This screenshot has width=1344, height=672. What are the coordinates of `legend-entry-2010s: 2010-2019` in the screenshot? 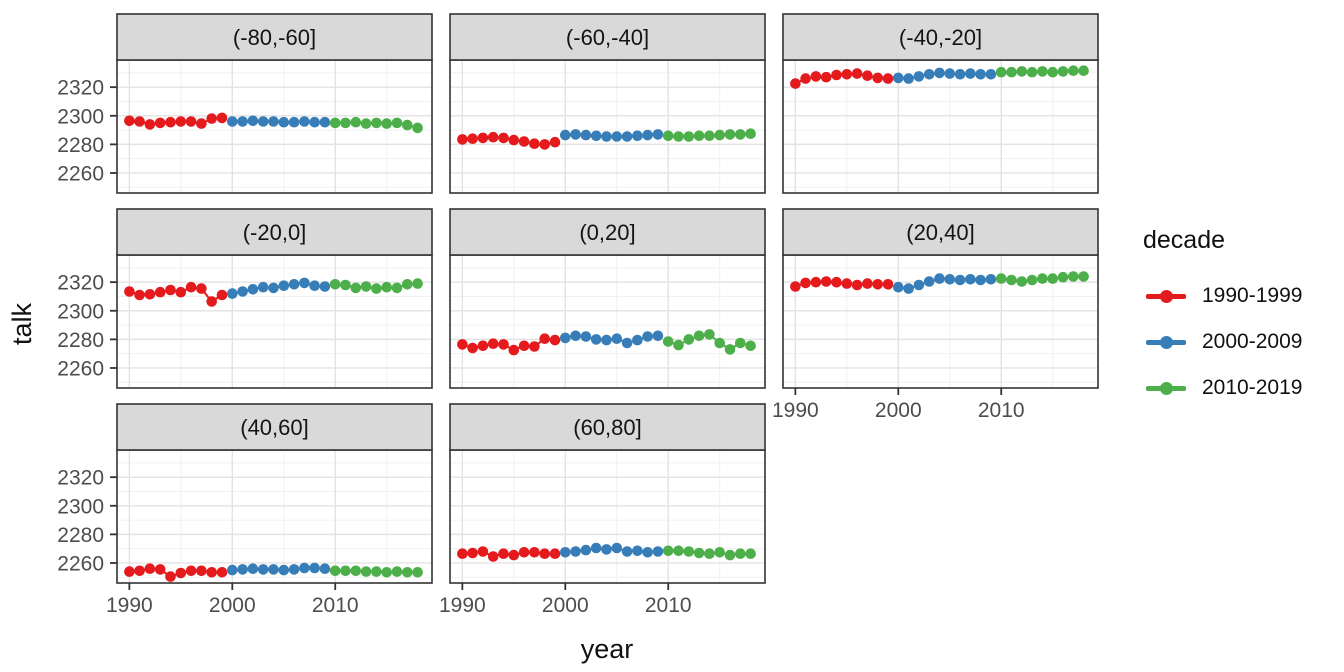 It's located at (1215, 388).